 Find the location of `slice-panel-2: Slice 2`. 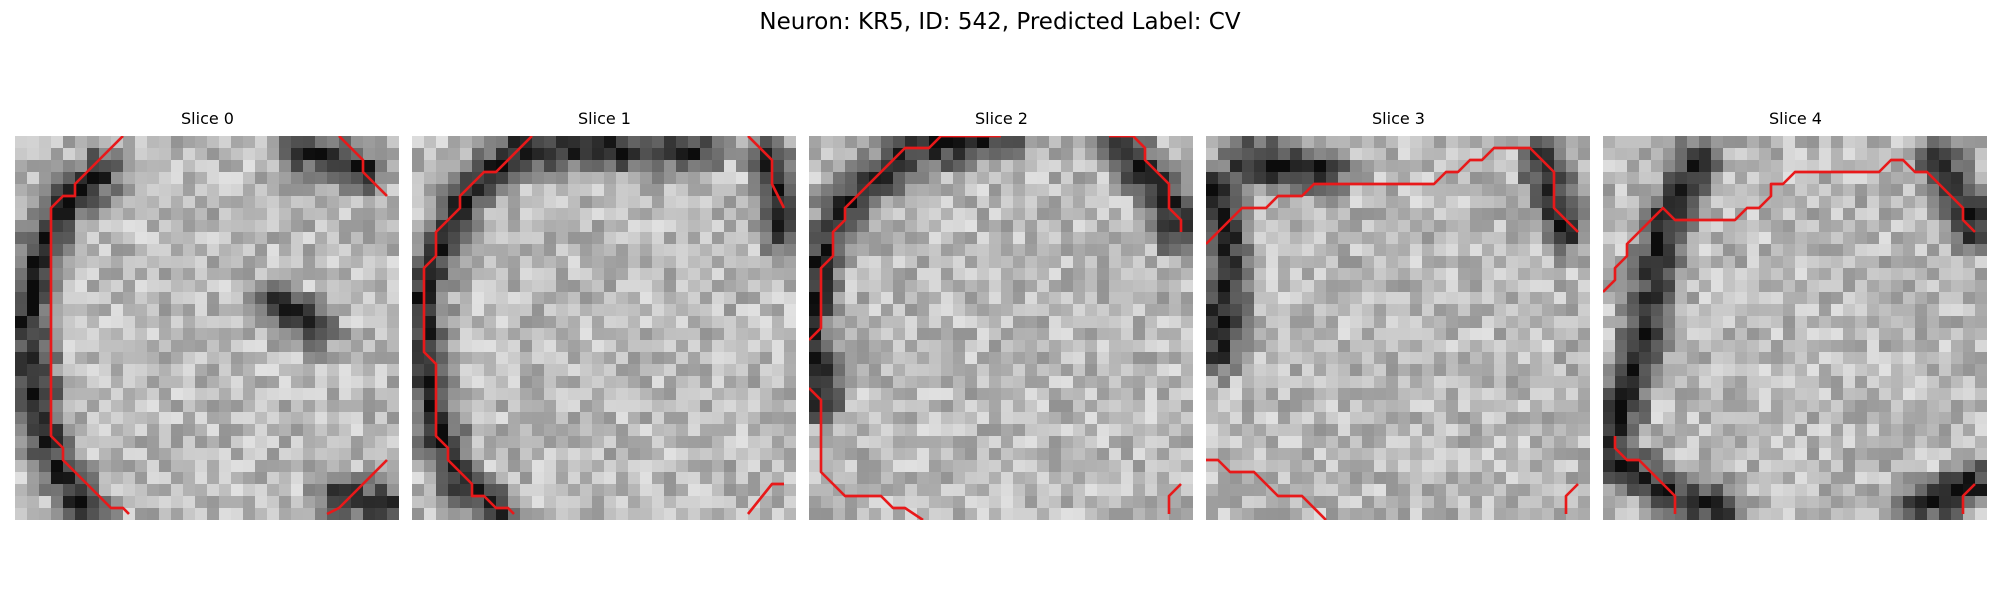

slice-panel-2: Slice 2 is located at coordinates (1001, 314).